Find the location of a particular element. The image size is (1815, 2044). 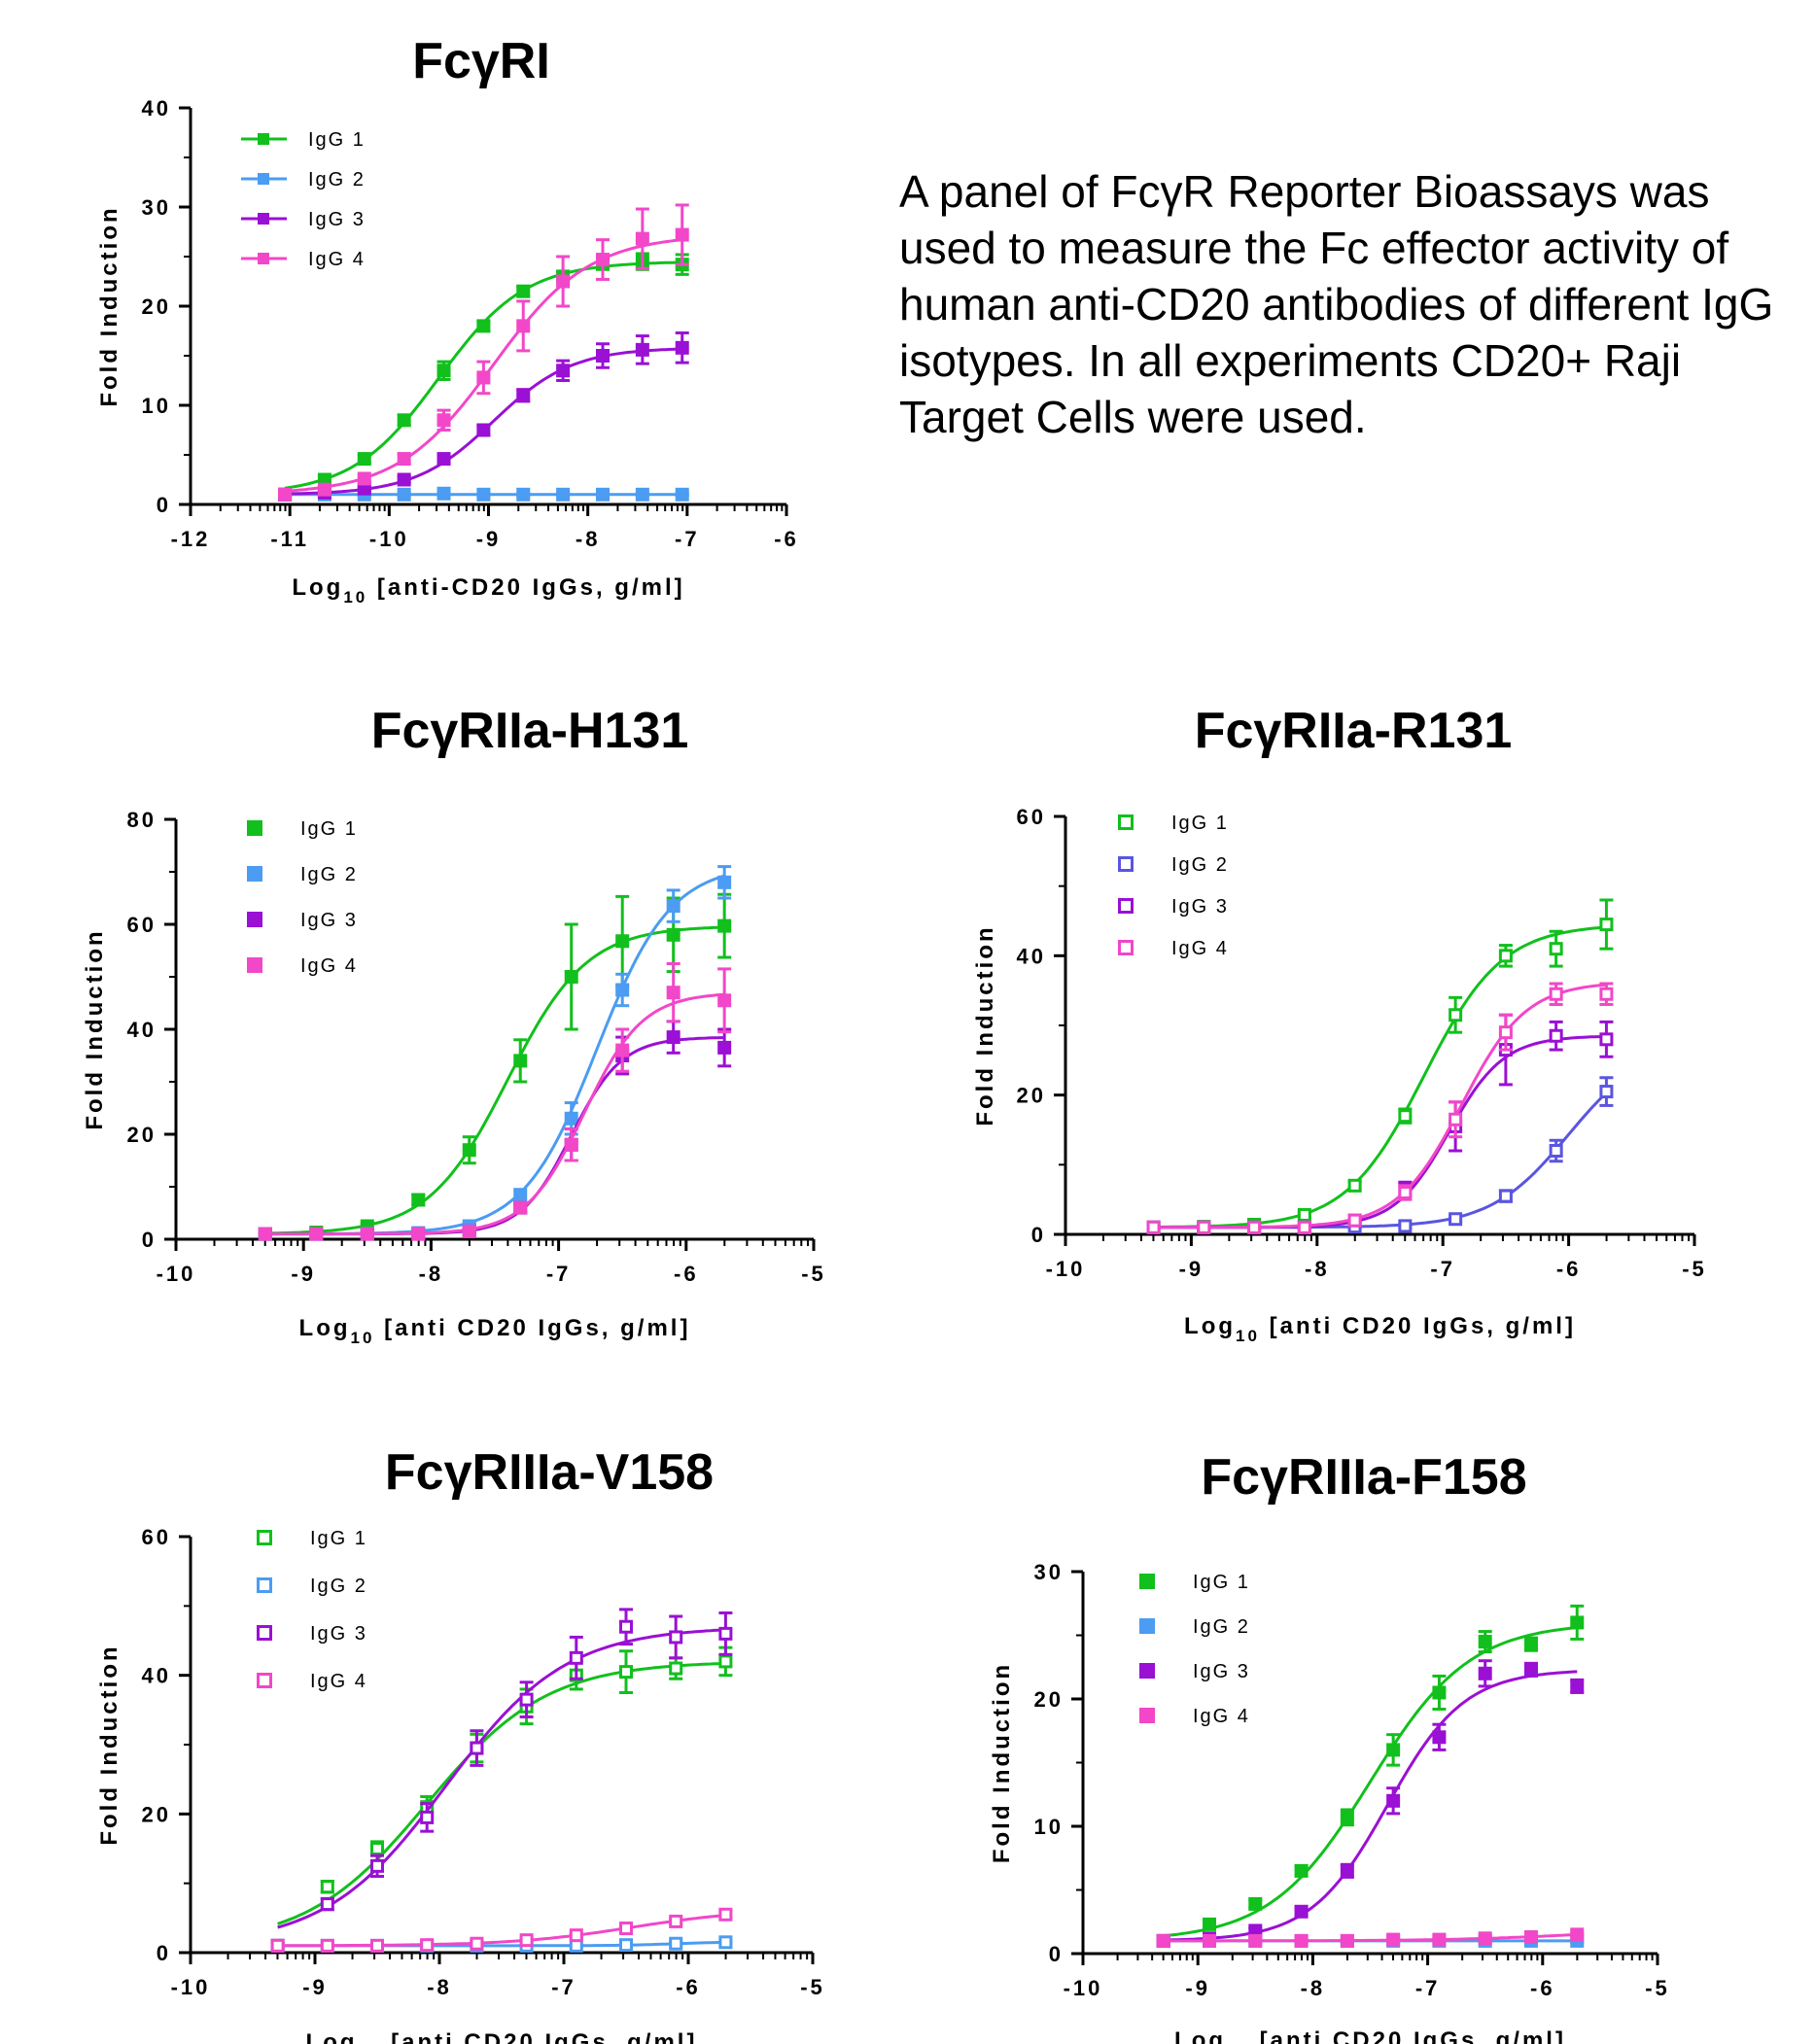

legend-label: IgG 2 is located at coordinates (1200, 865).